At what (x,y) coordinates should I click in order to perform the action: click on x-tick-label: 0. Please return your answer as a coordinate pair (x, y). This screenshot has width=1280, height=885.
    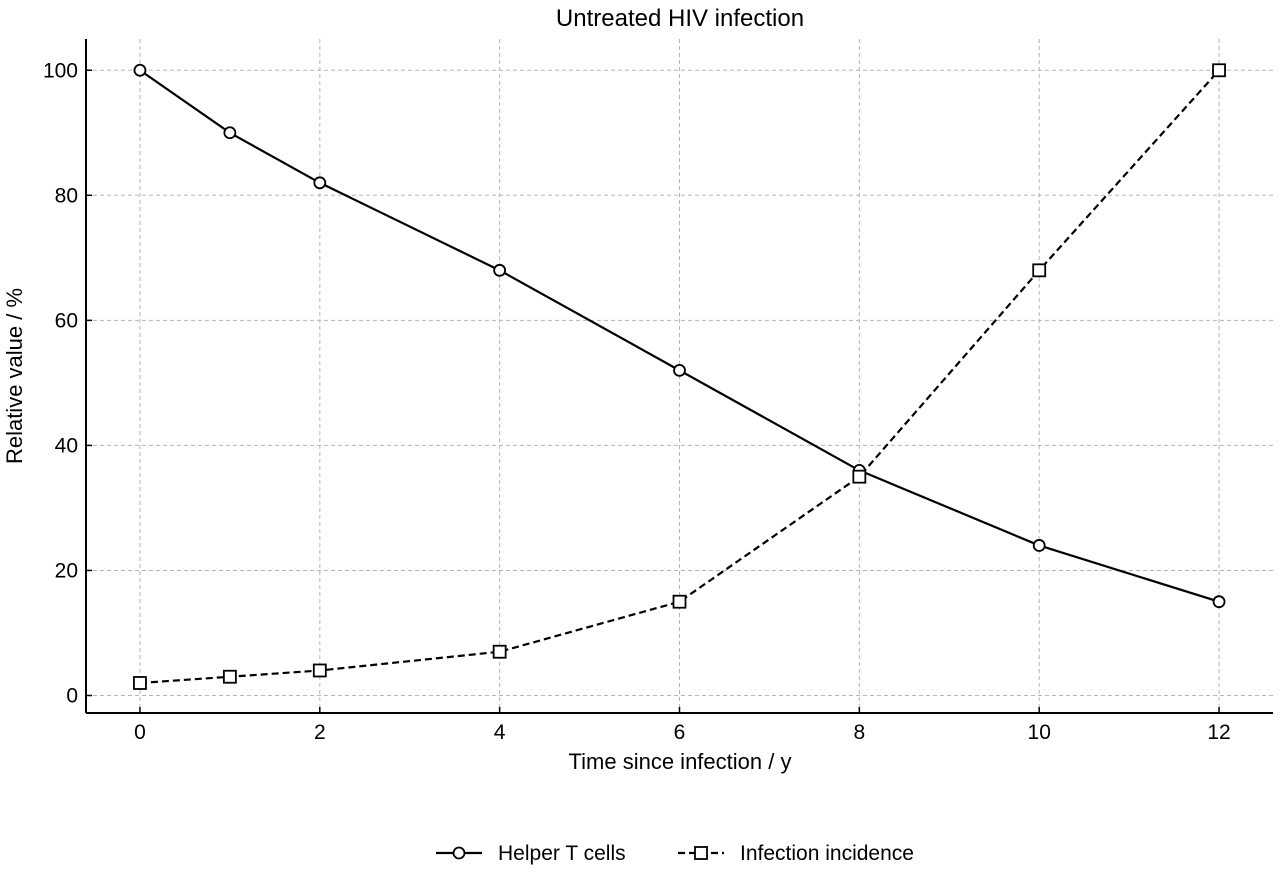
    Looking at the image, I should click on (140, 732).